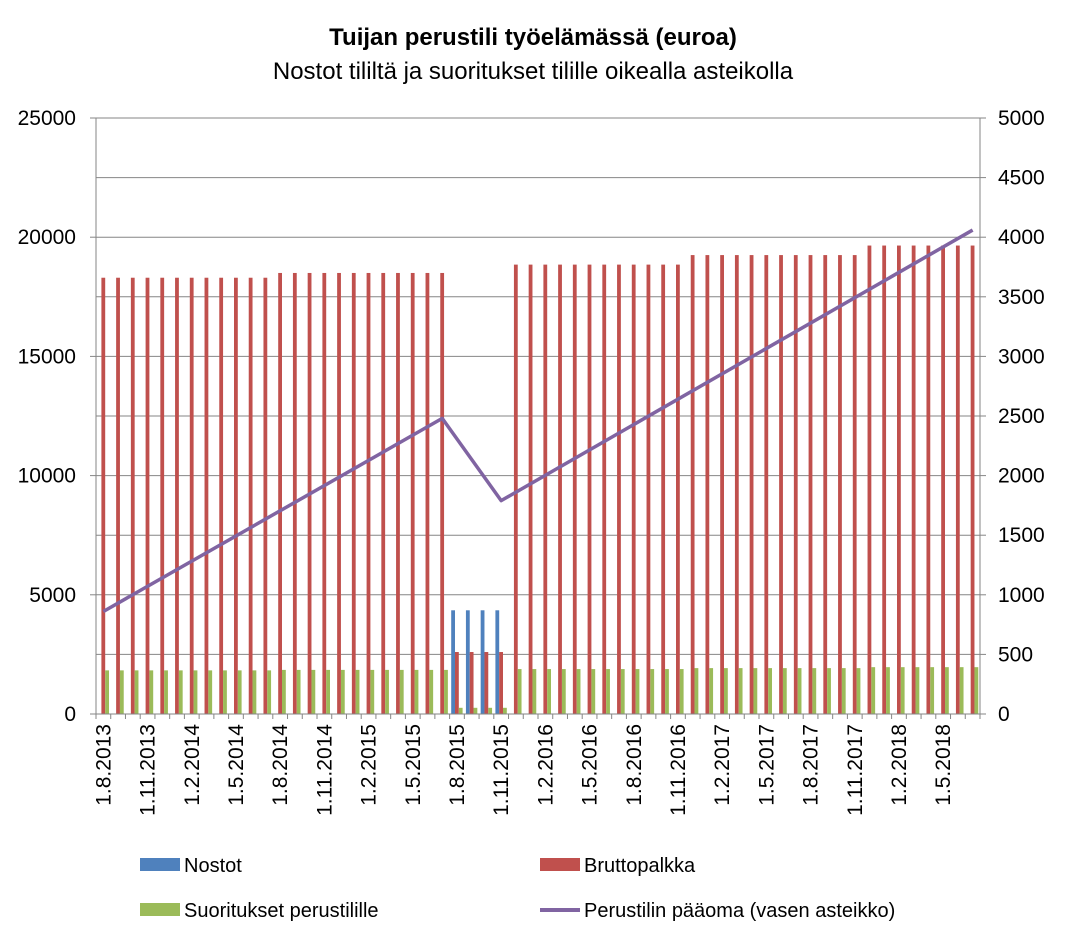 This screenshot has height=941, width=1066. Describe the element at coordinates (324, 770) in the screenshot. I see `x-tick-label: 1.11.2014` at that location.